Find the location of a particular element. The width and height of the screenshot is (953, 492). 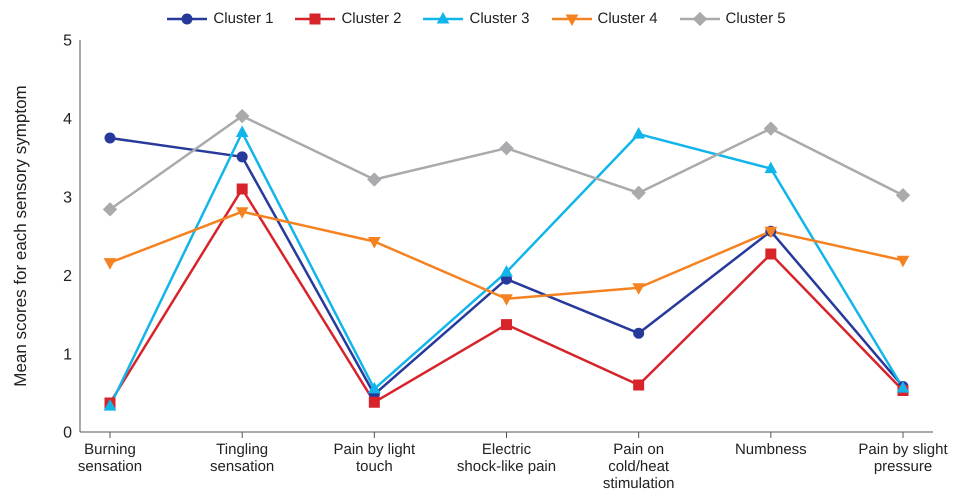

y-tick-label: 5 is located at coordinates (67, 41).